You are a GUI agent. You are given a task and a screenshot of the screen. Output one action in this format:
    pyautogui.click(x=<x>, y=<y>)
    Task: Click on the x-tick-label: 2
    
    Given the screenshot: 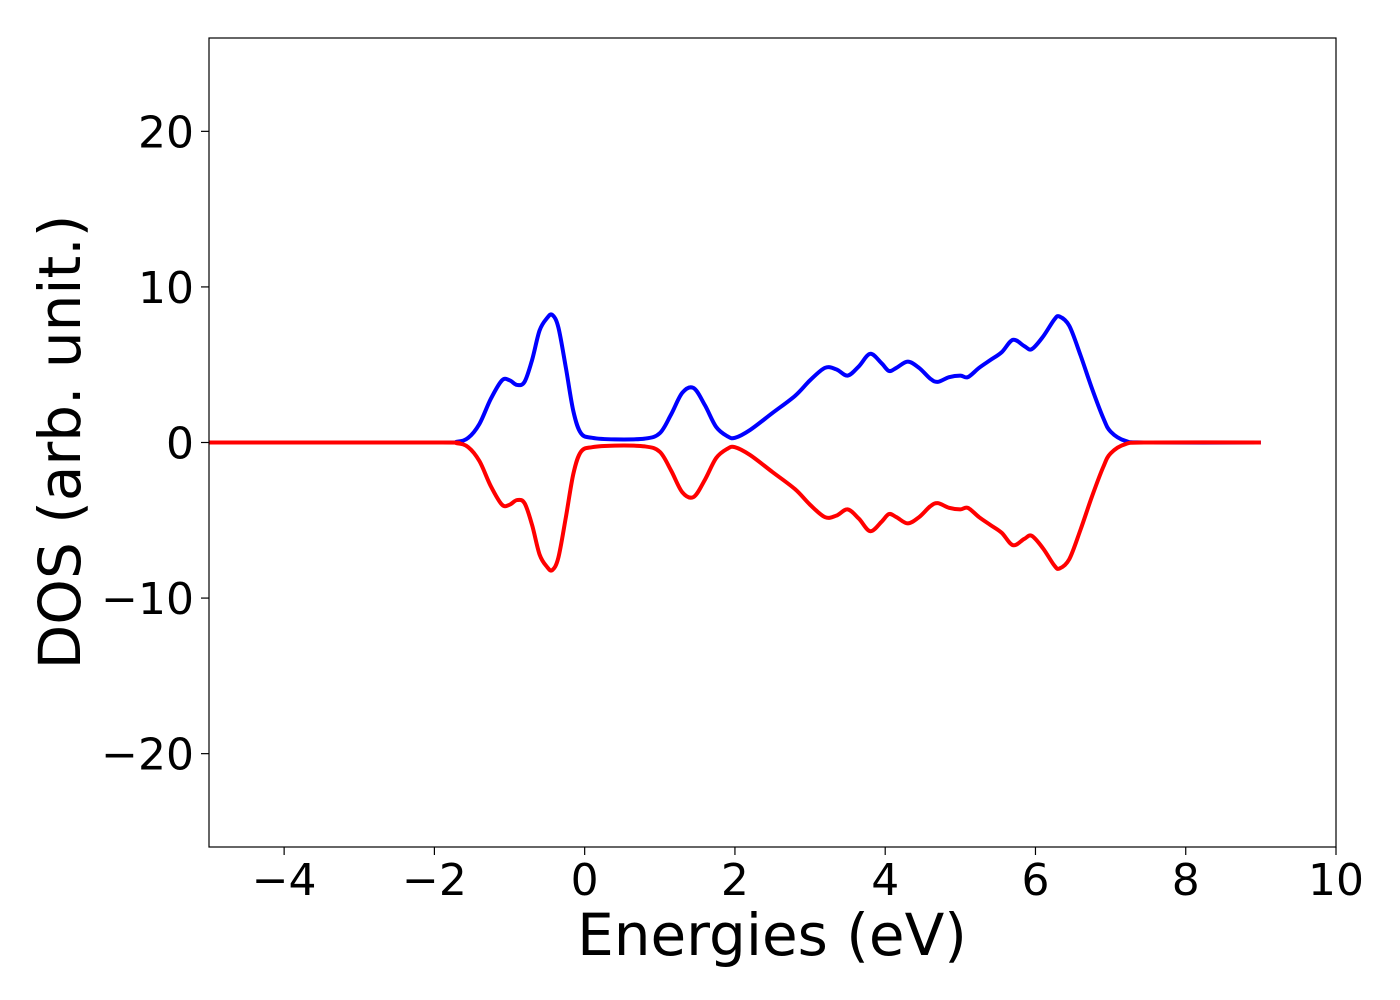 What is the action you would take?
    pyautogui.click(x=735, y=880)
    